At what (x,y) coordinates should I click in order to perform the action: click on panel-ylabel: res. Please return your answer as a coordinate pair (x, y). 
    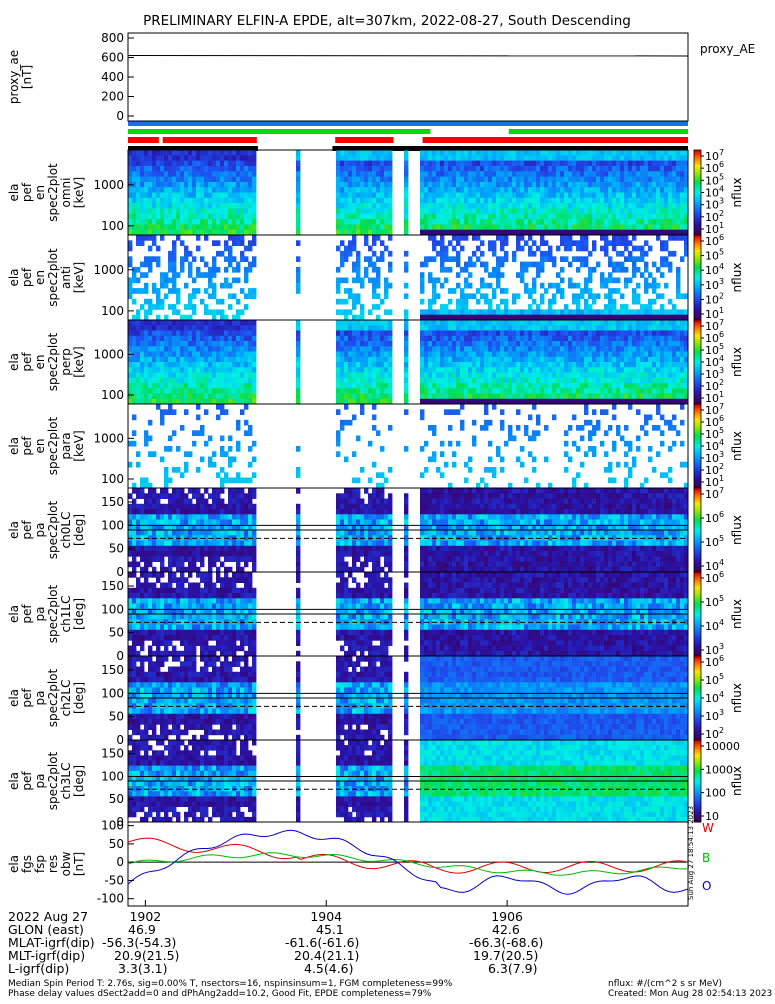
    Looking at the image, I should click on (53, 864).